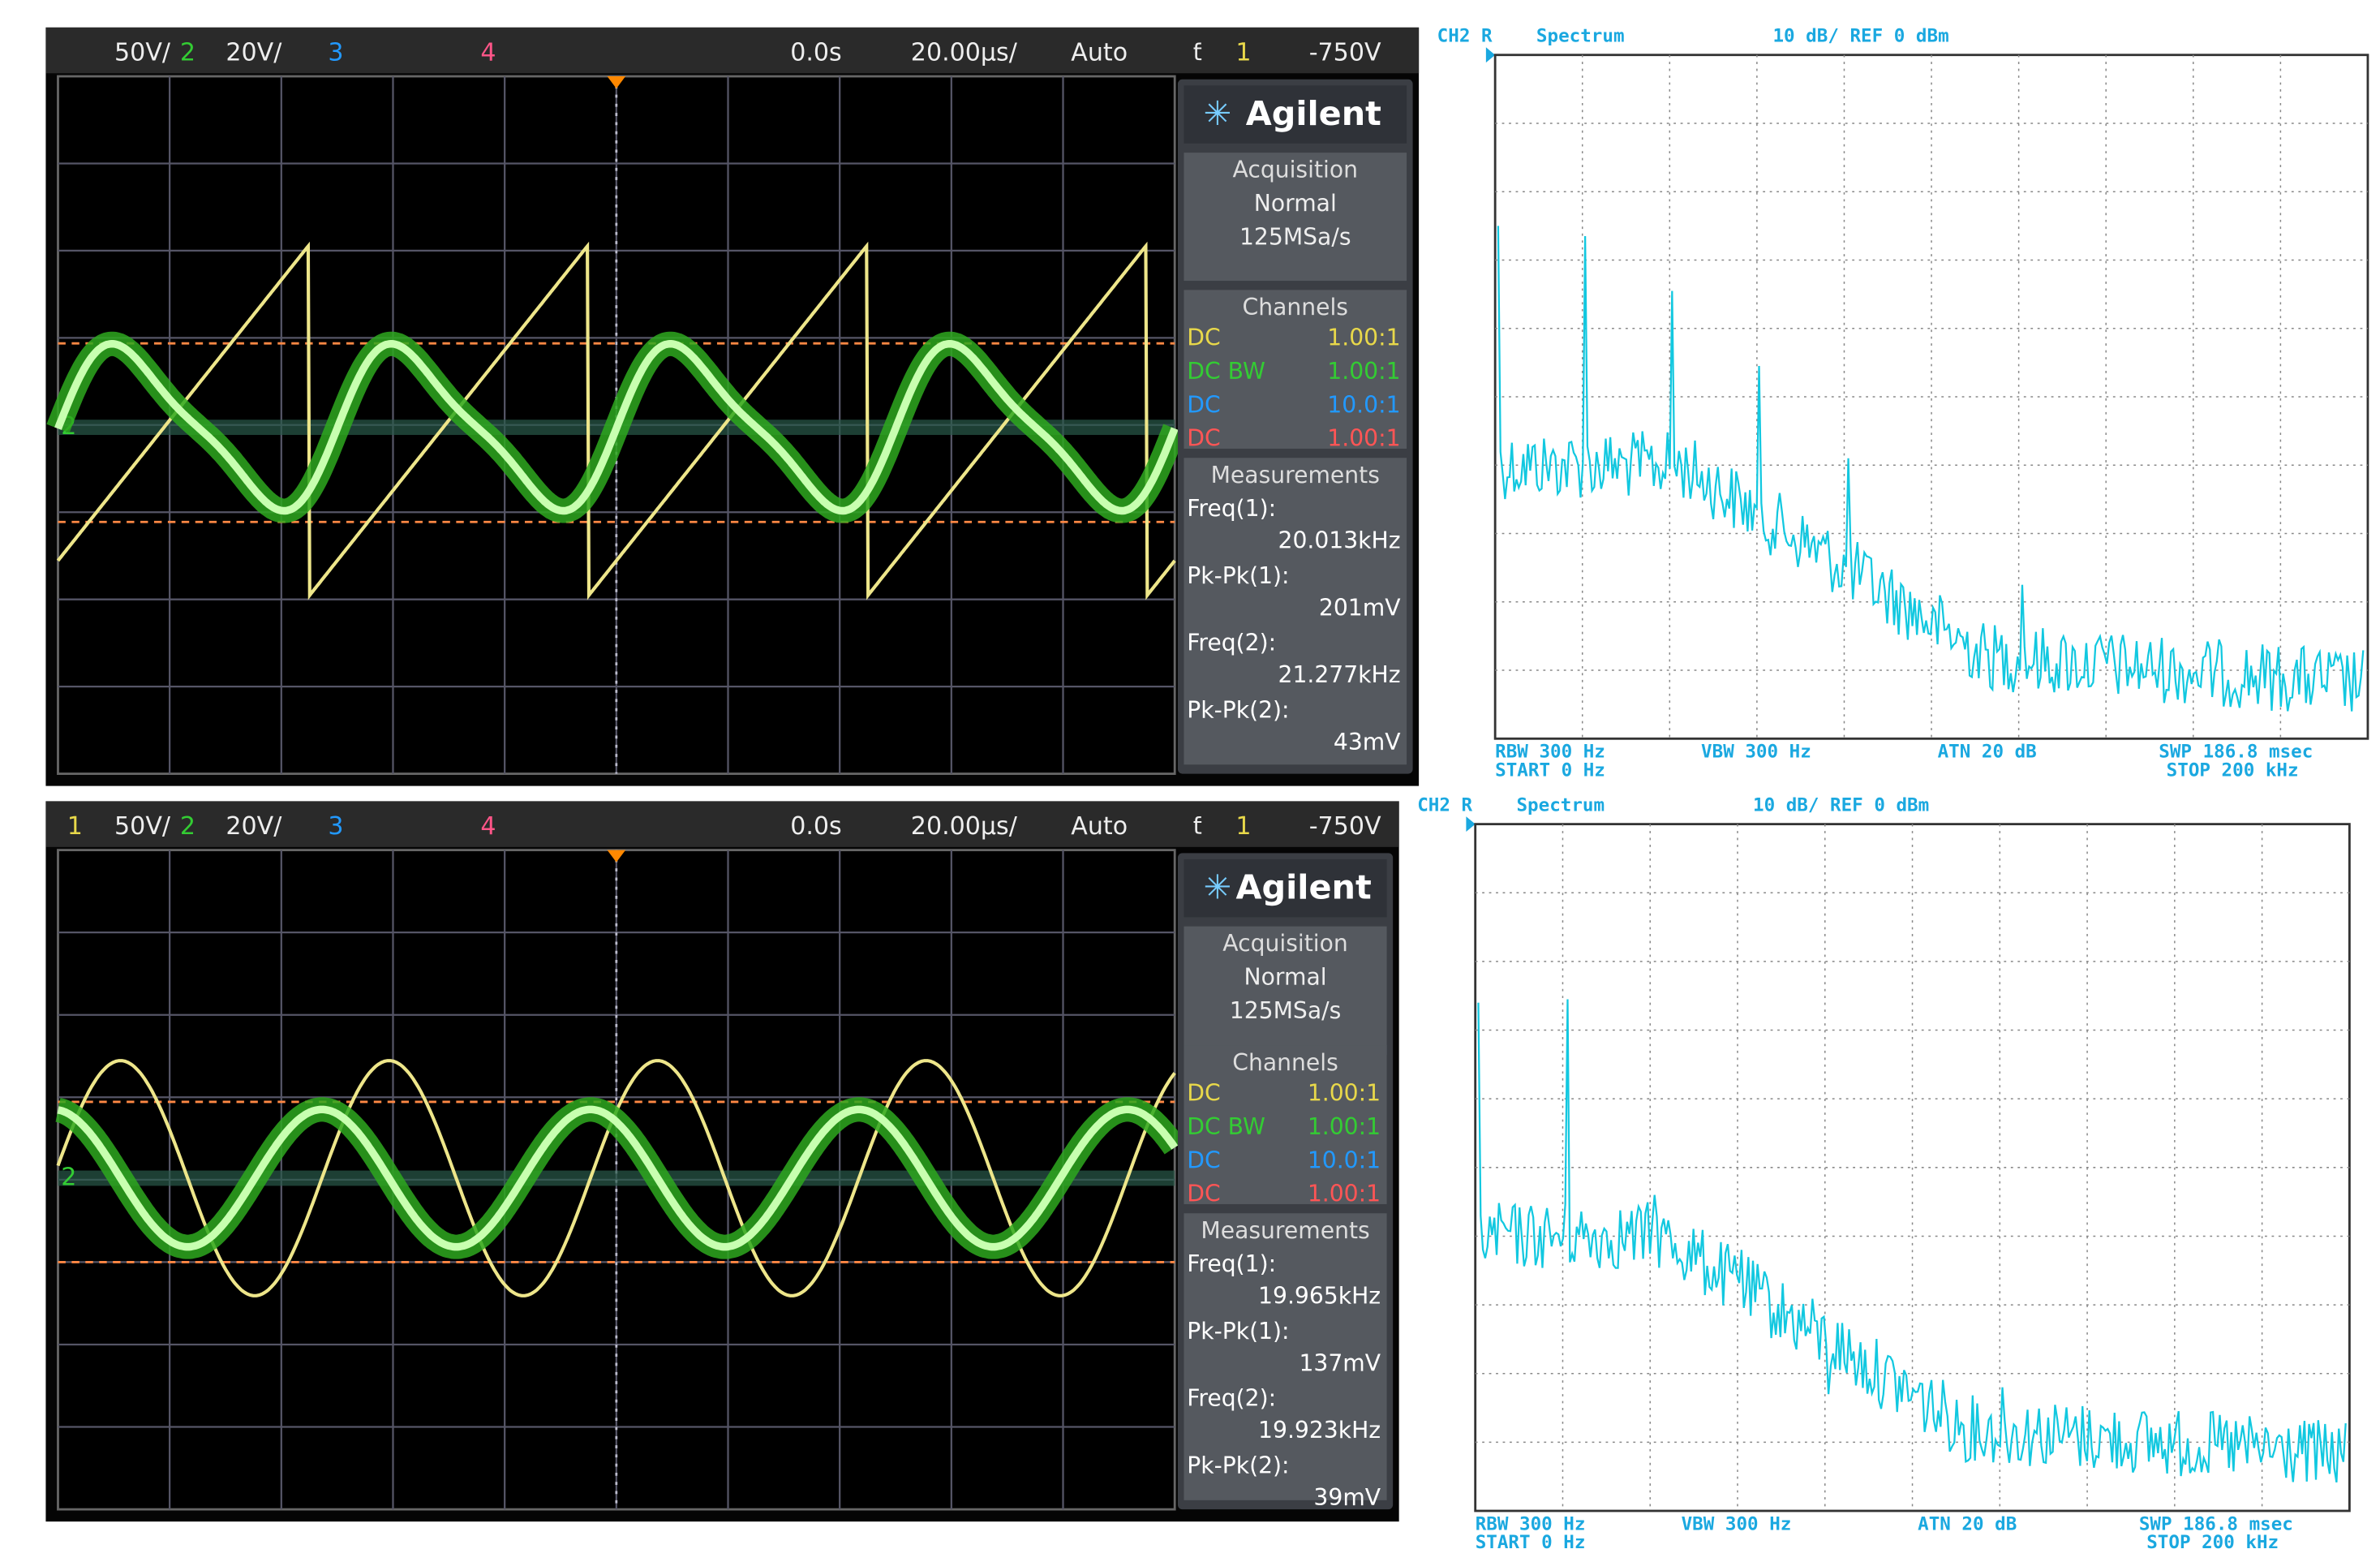 The width and height of the screenshot is (2380, 1562). I want to click on header-ch4: 4, so click(488, 826).